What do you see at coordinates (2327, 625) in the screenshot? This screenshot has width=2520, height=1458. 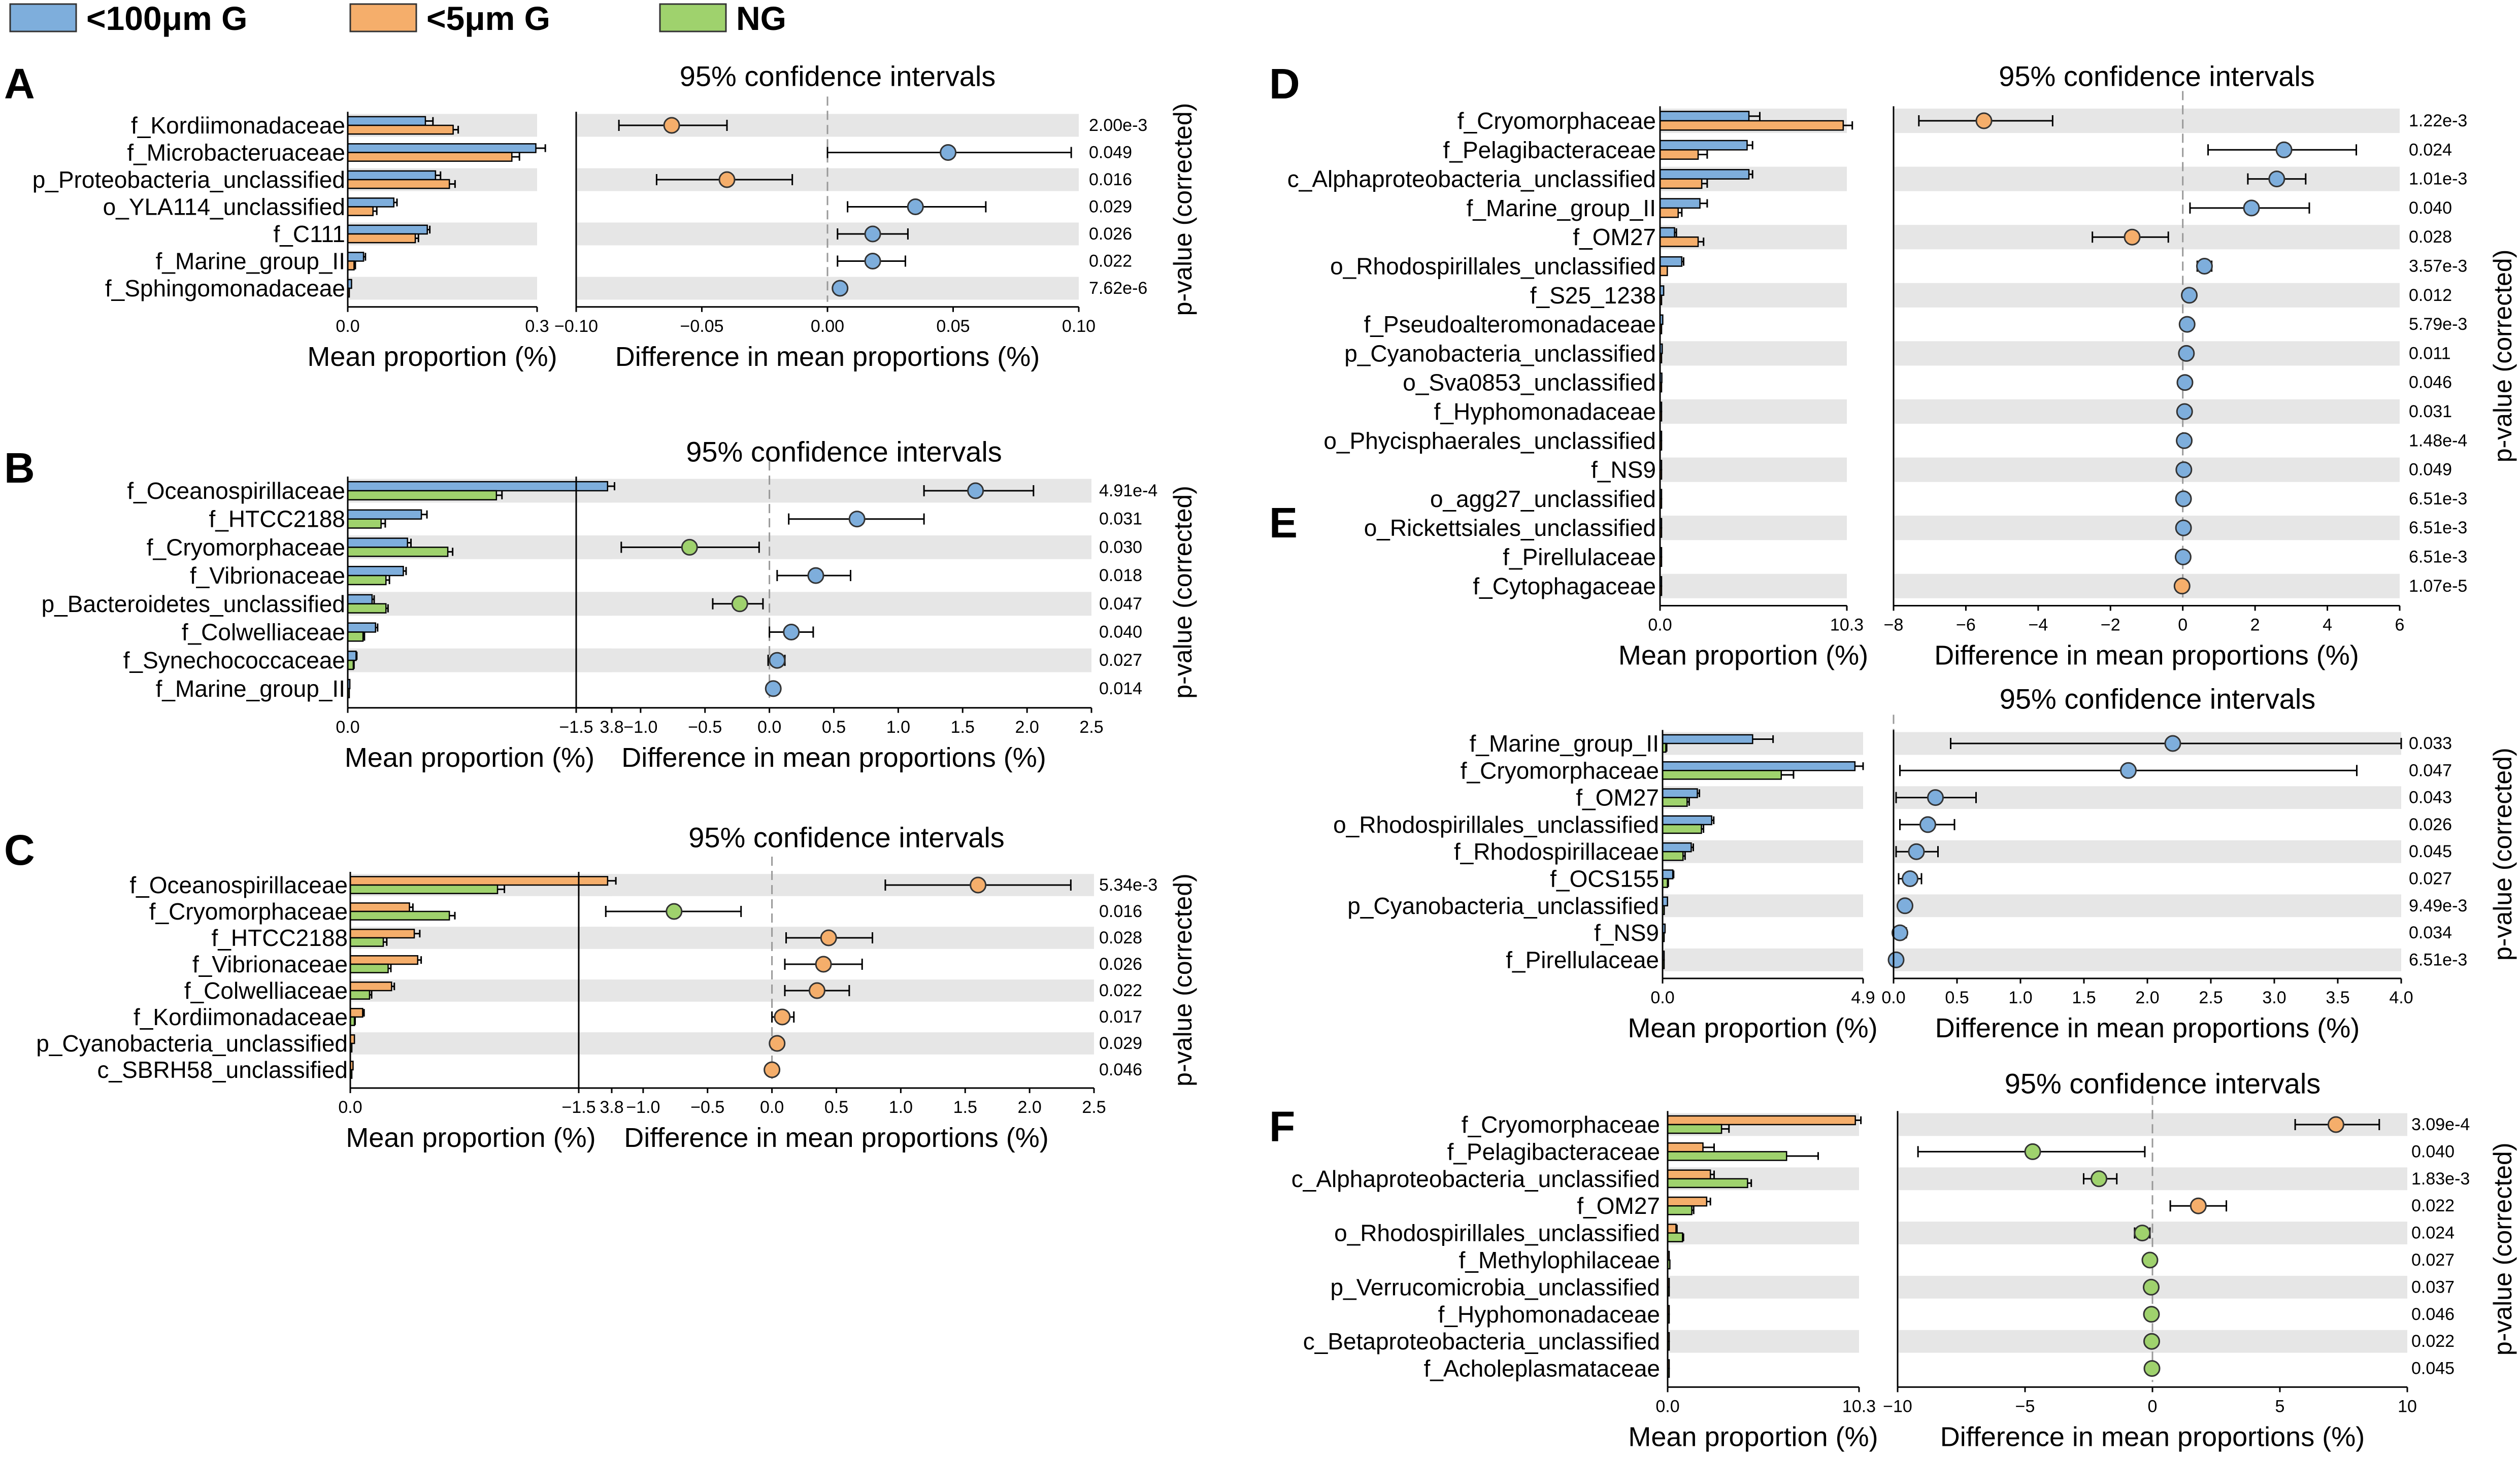 I see `diff-tick-label: 4` at bounding box center [2327, 625].